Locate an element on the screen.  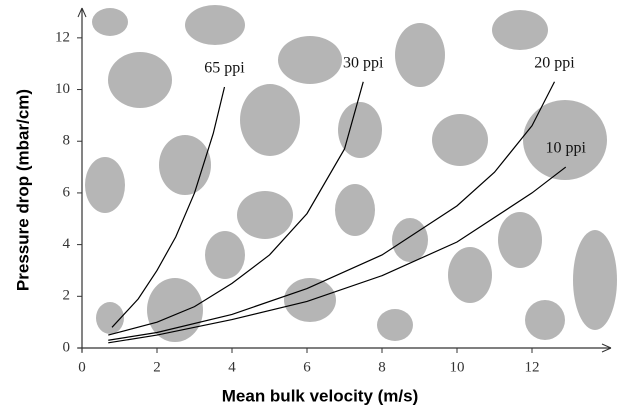
x-tick-label: 10 is located at coordinates (457, 367).